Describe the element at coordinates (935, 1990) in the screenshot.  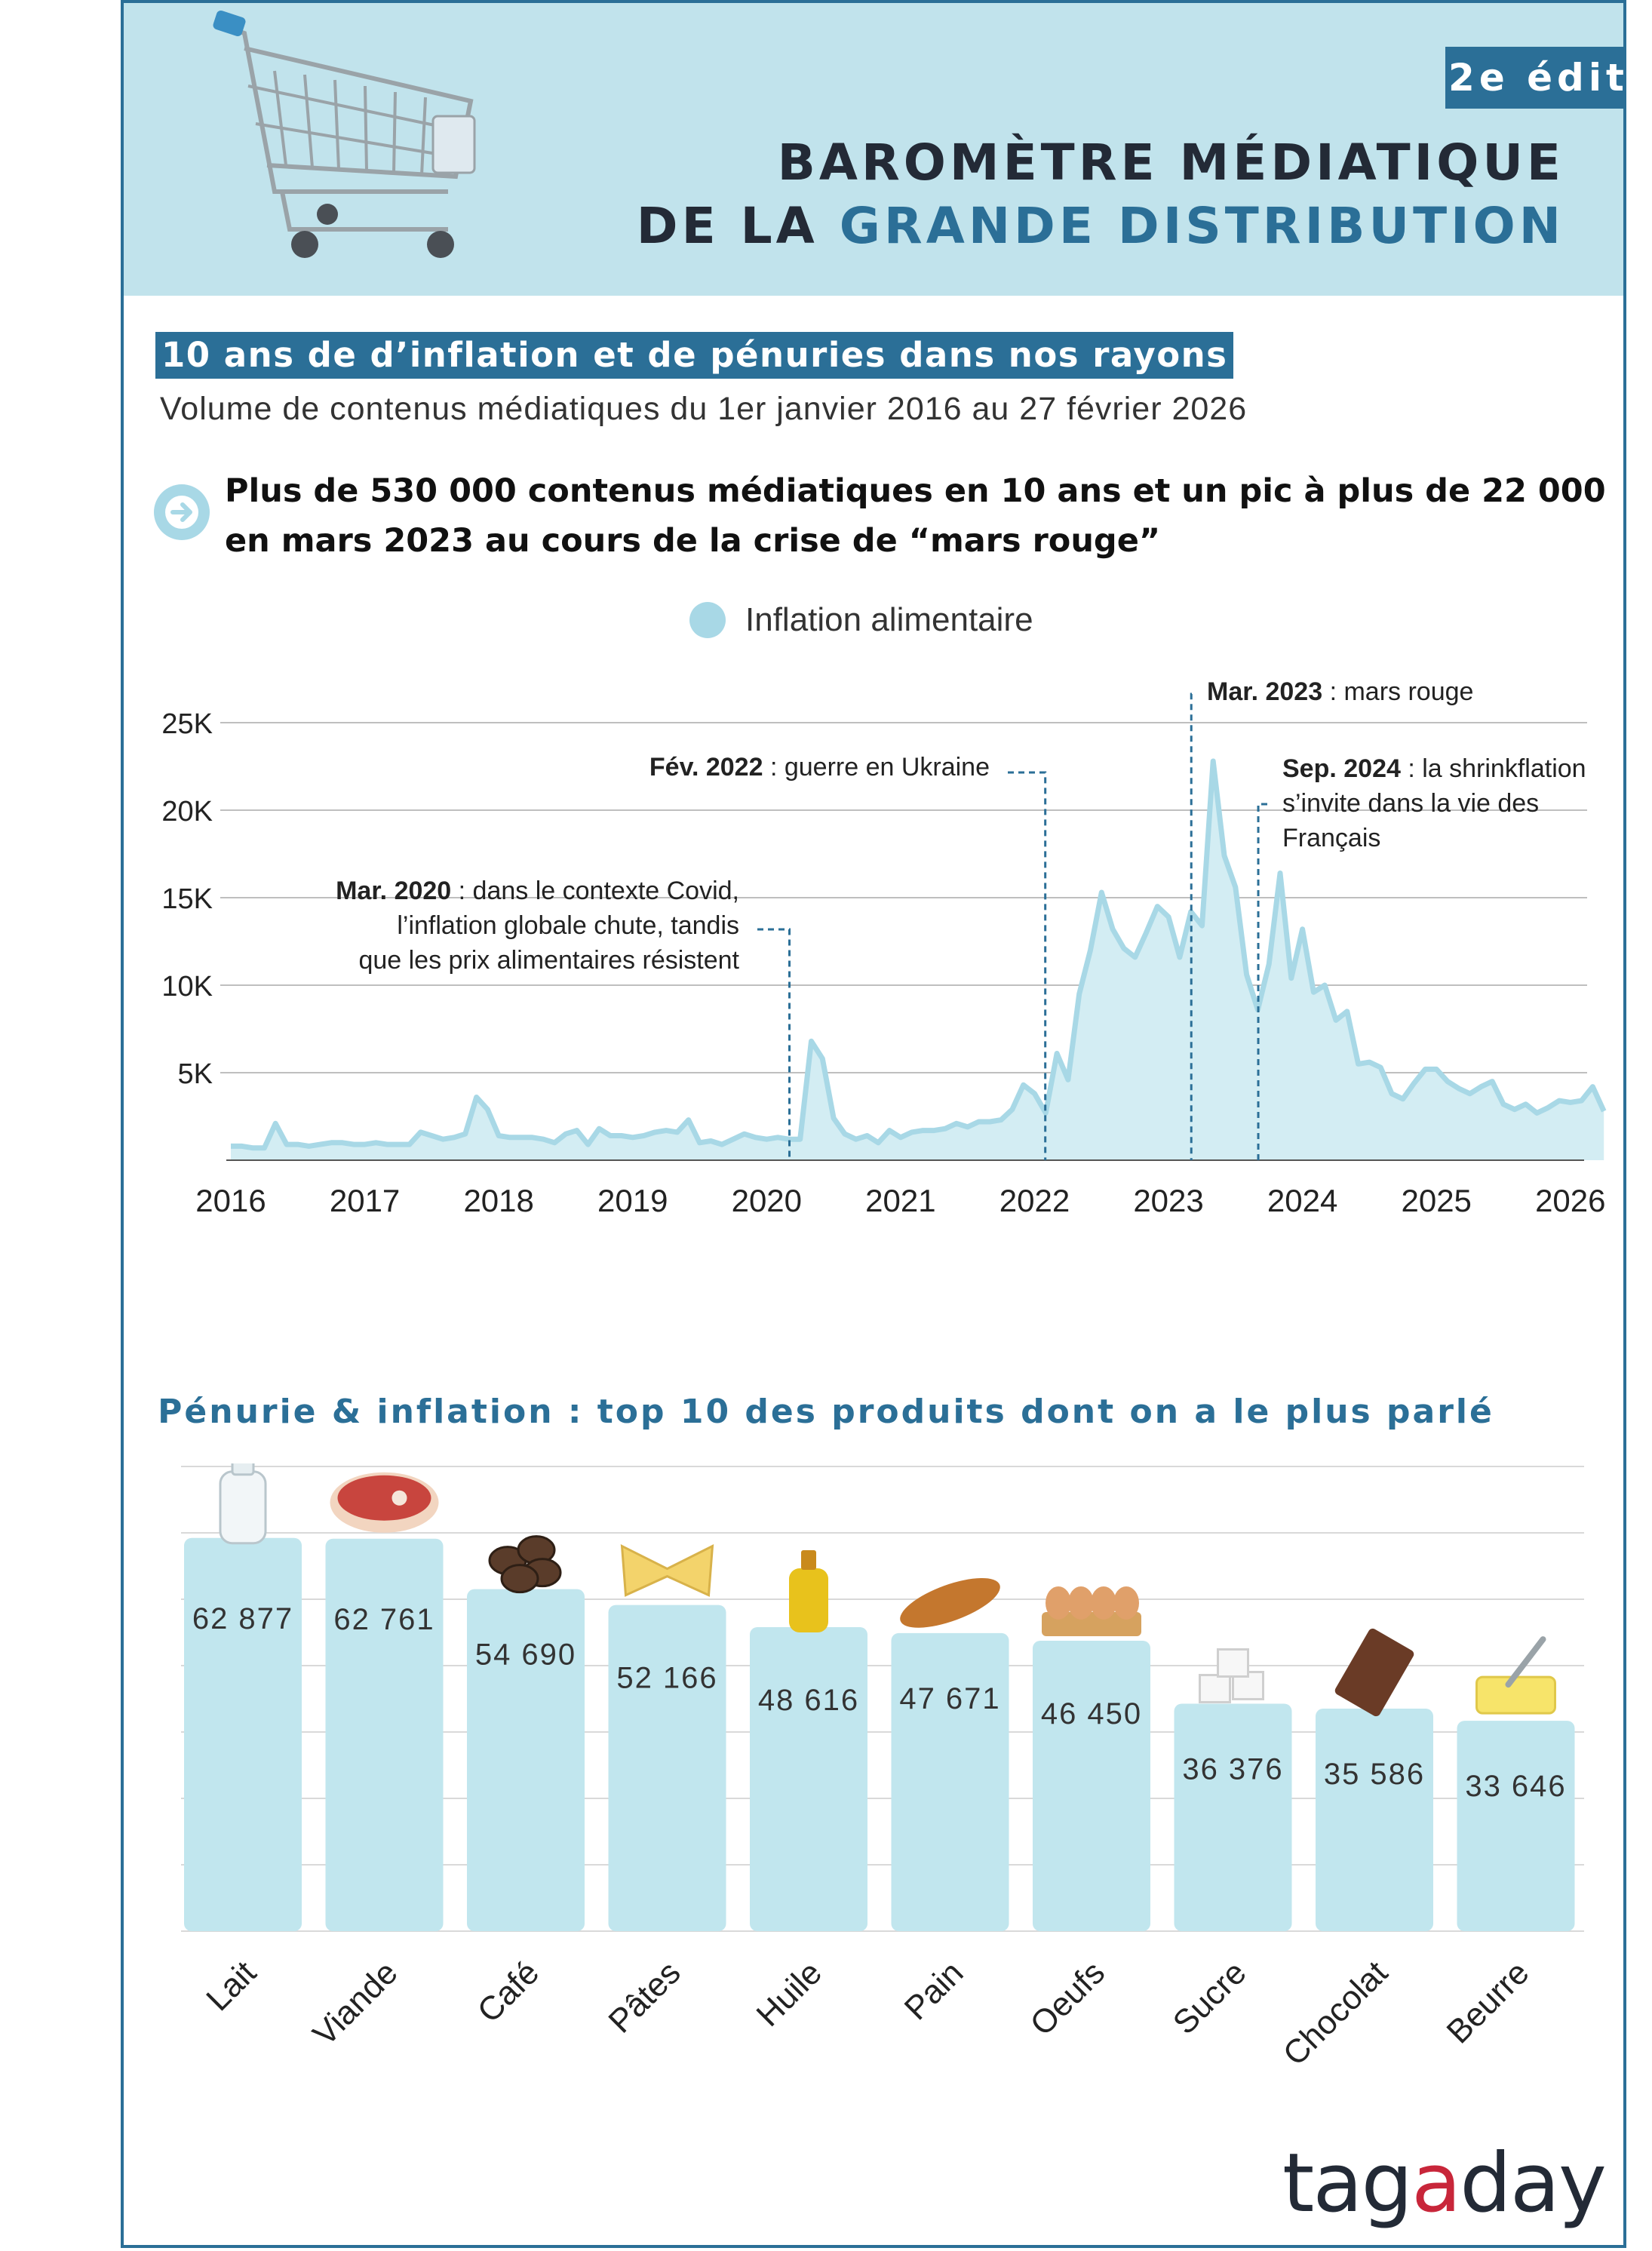
I see `bar-category-label: Pain` at that location.